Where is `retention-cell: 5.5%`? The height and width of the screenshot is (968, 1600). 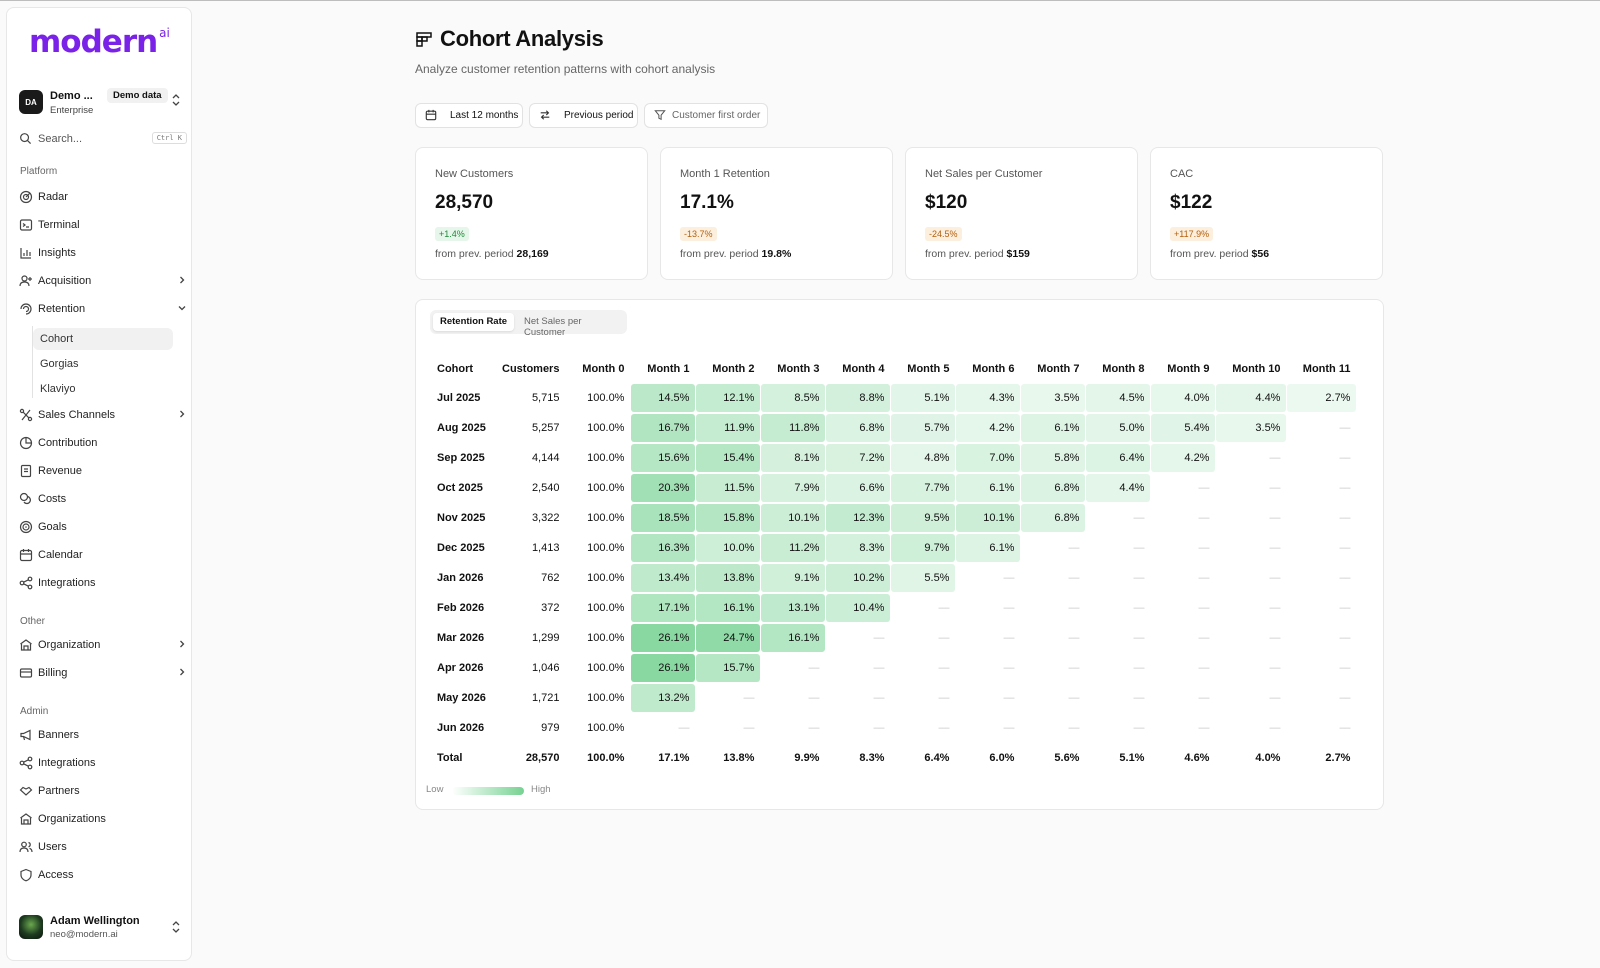 retention-cell: 5.5% is located at coordinates (923, 578).